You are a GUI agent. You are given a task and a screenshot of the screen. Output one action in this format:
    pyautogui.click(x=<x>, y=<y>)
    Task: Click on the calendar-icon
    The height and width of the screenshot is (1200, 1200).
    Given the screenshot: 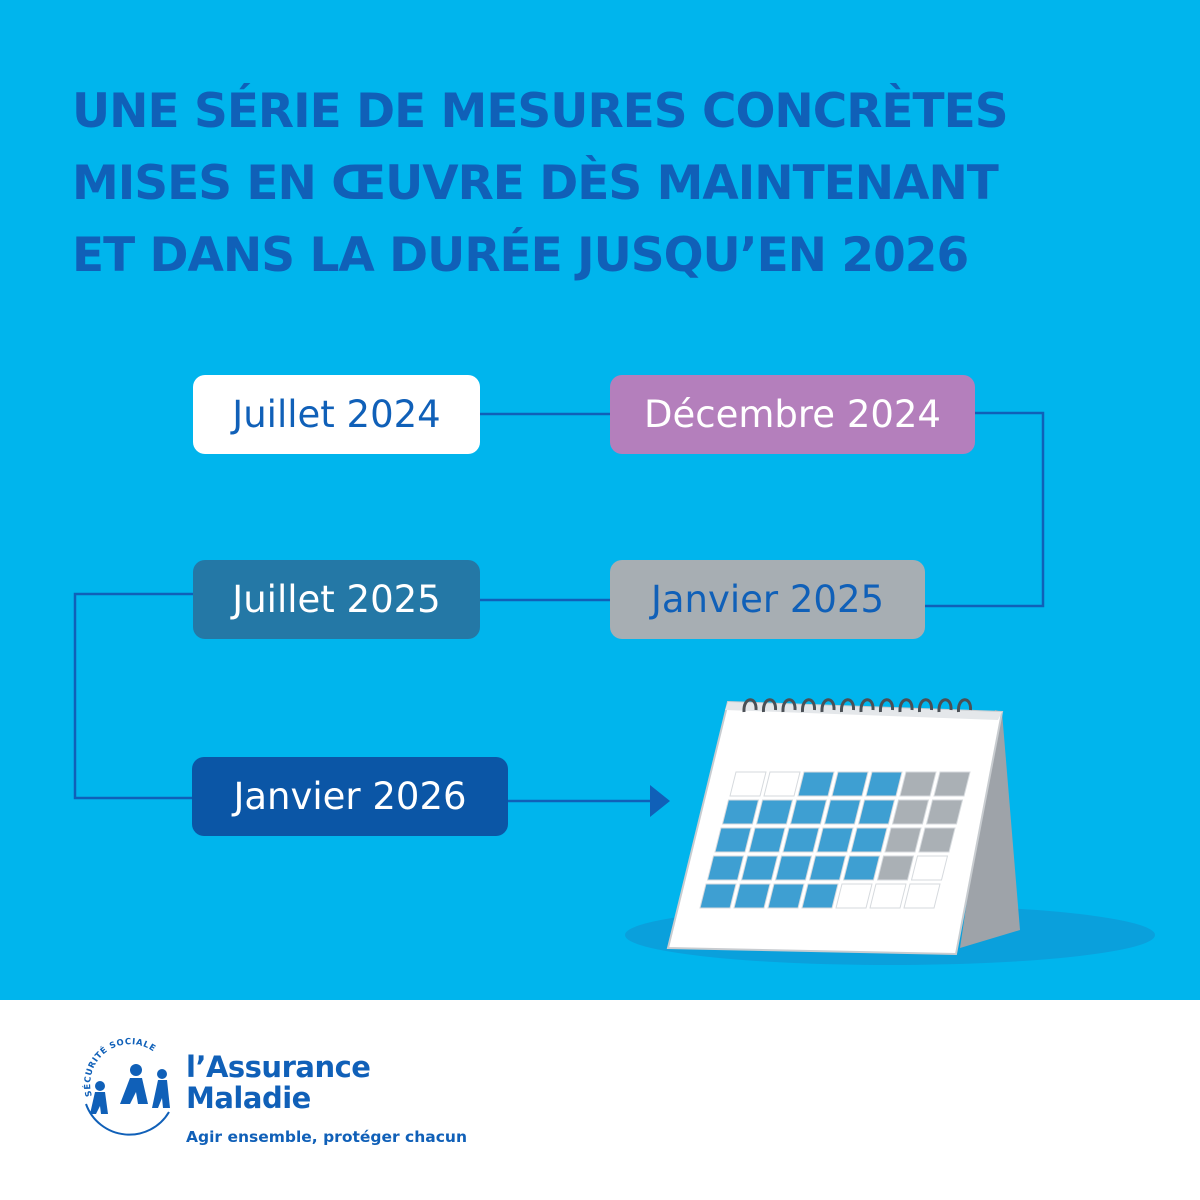 What is the action you would take?
    pyautogui.click(x=890, y=831)
    